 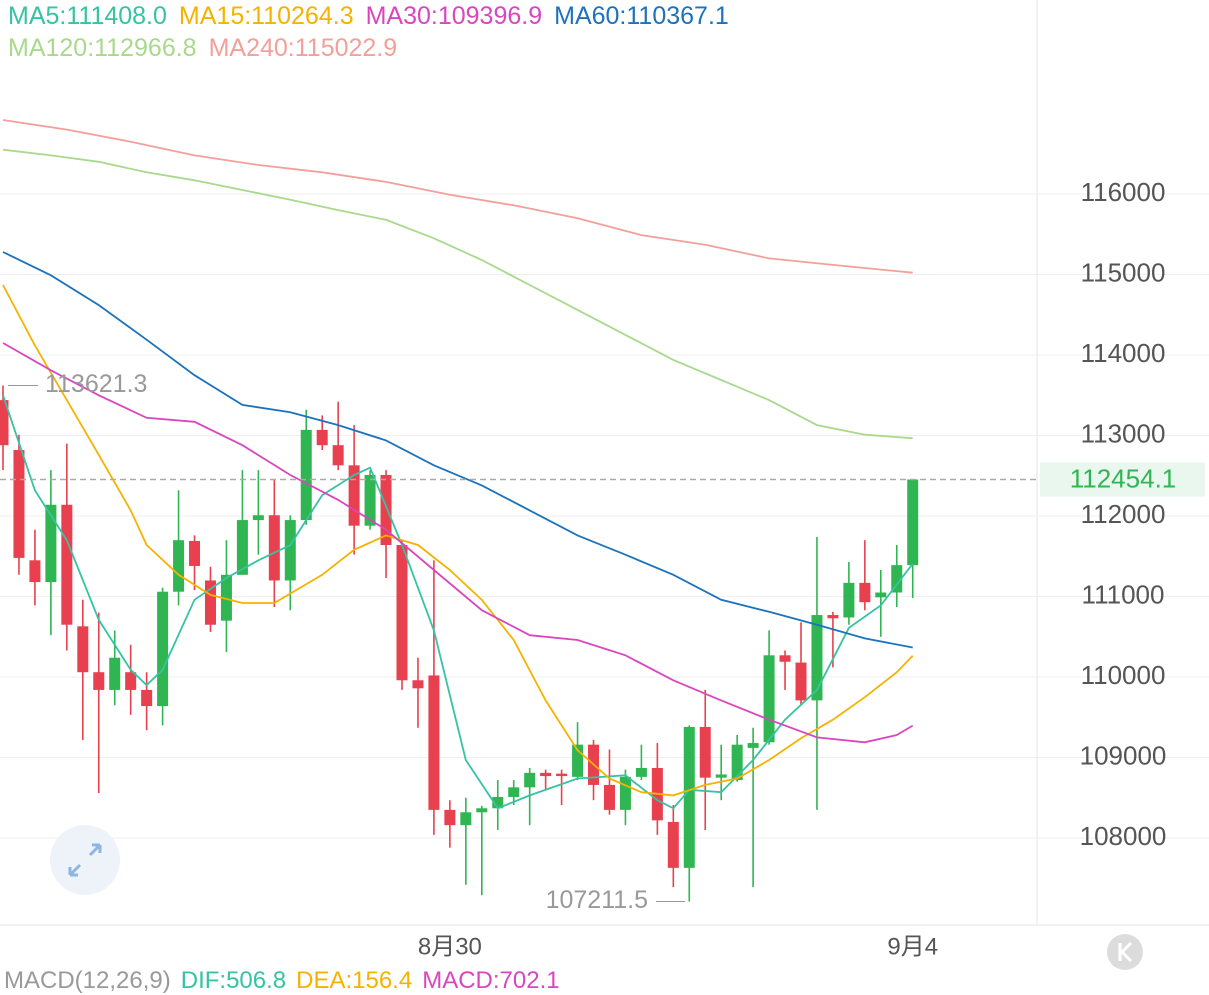 What do you see at coordinates (1123, 272) in the screenshot?
I see `y-tick-label: 115000` at bounding box center [1123, 272].